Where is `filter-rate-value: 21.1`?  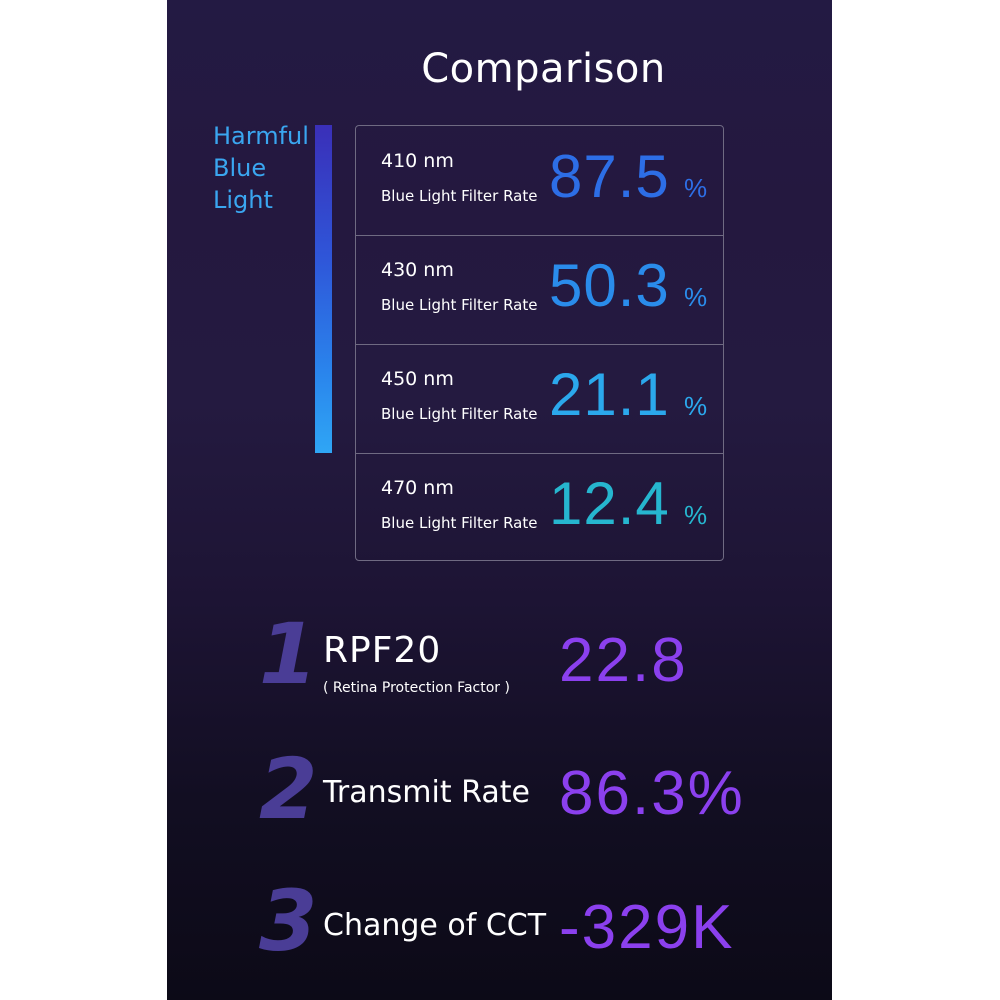 filter-rate-value: 21.1 is located at coordinates (609, 394).